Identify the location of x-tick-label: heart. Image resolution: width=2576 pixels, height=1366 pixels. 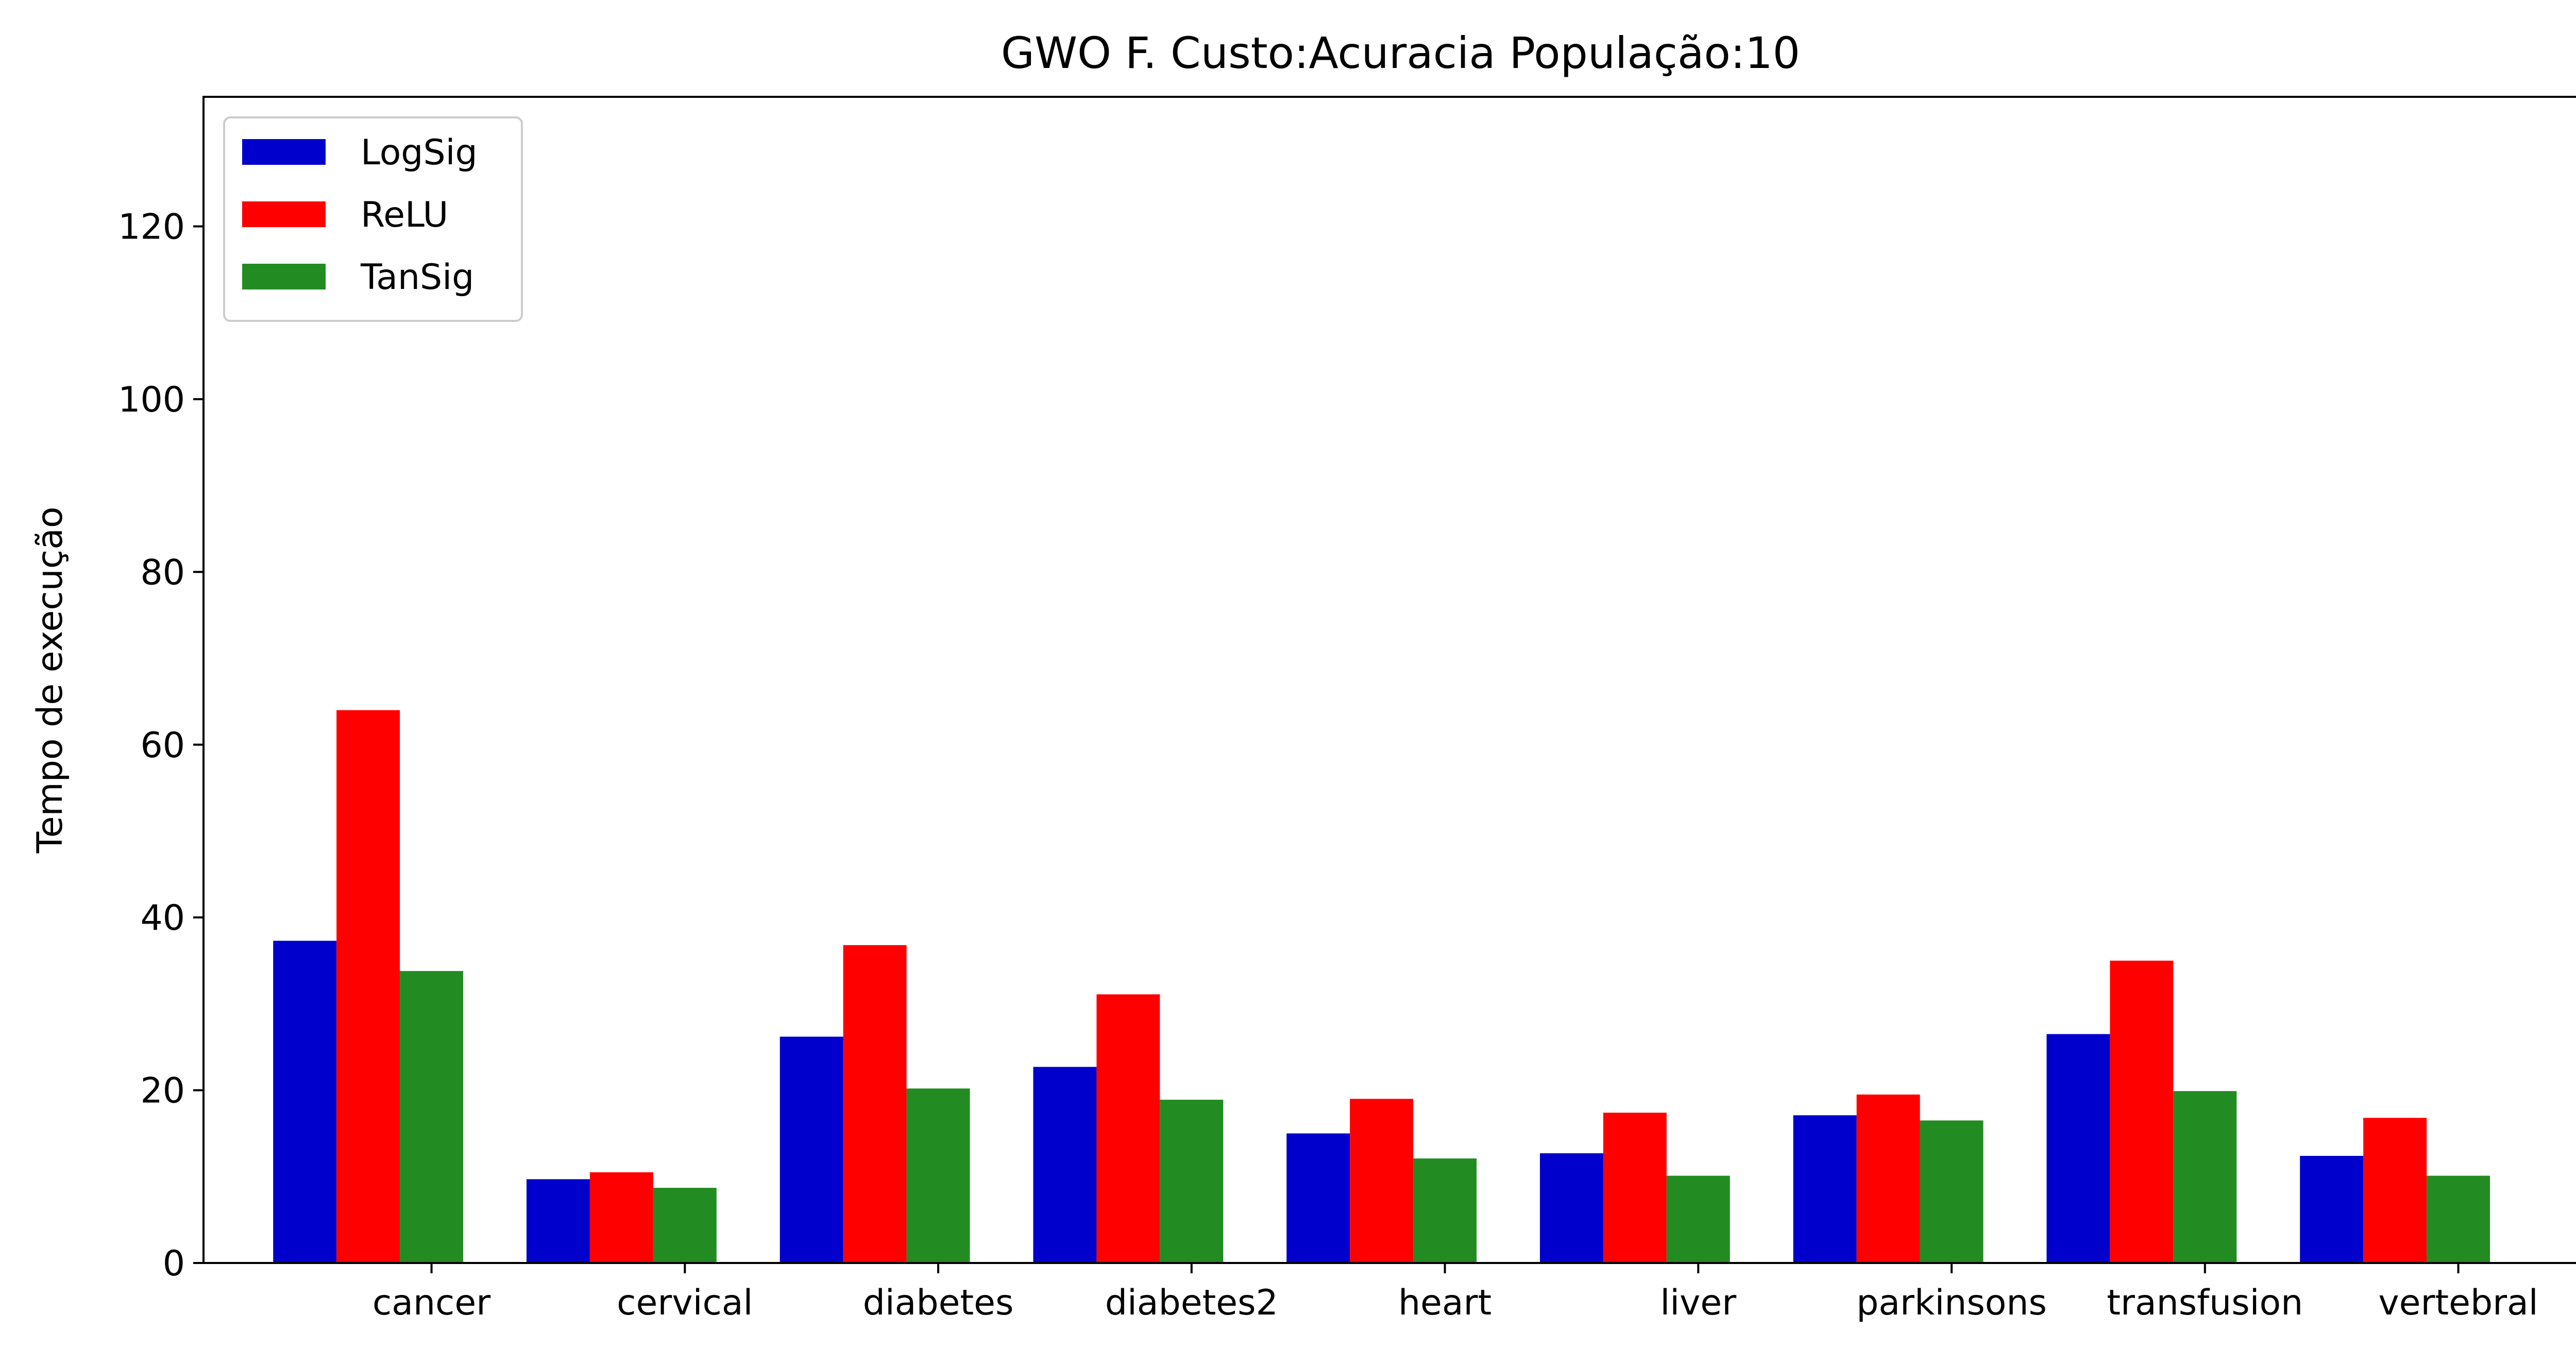
(1445, 1303).